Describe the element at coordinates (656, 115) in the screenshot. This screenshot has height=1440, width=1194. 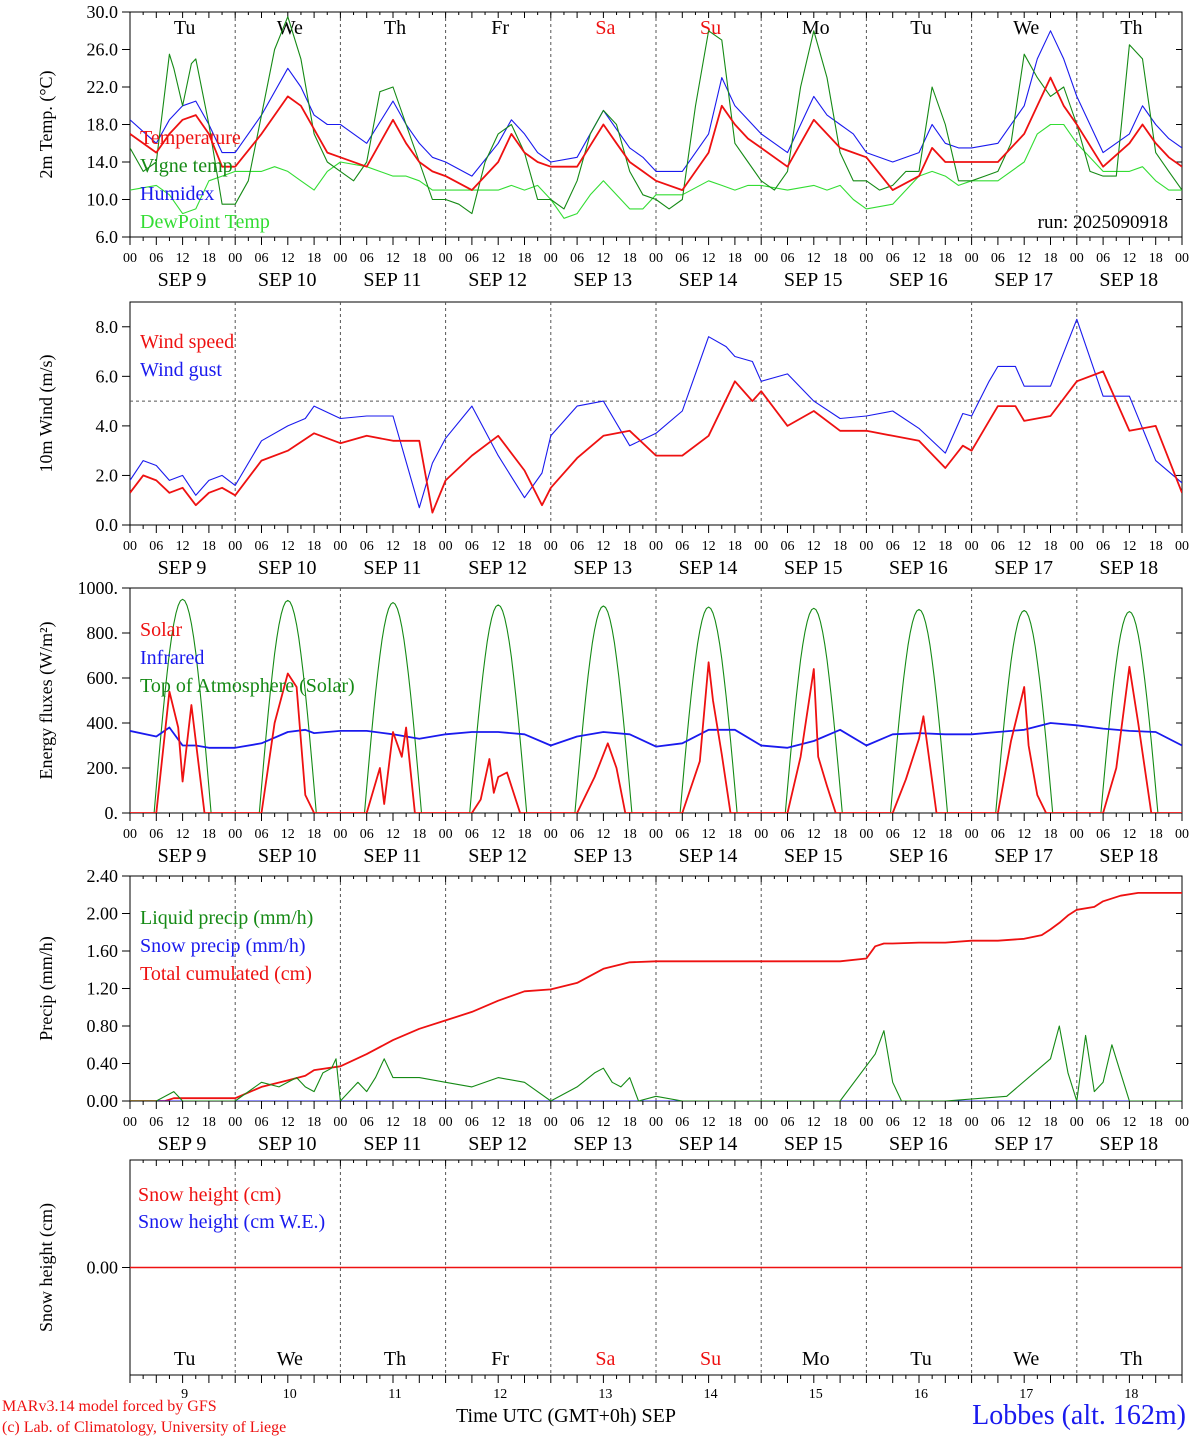
I see `series-vigne-temp-line` at that location.